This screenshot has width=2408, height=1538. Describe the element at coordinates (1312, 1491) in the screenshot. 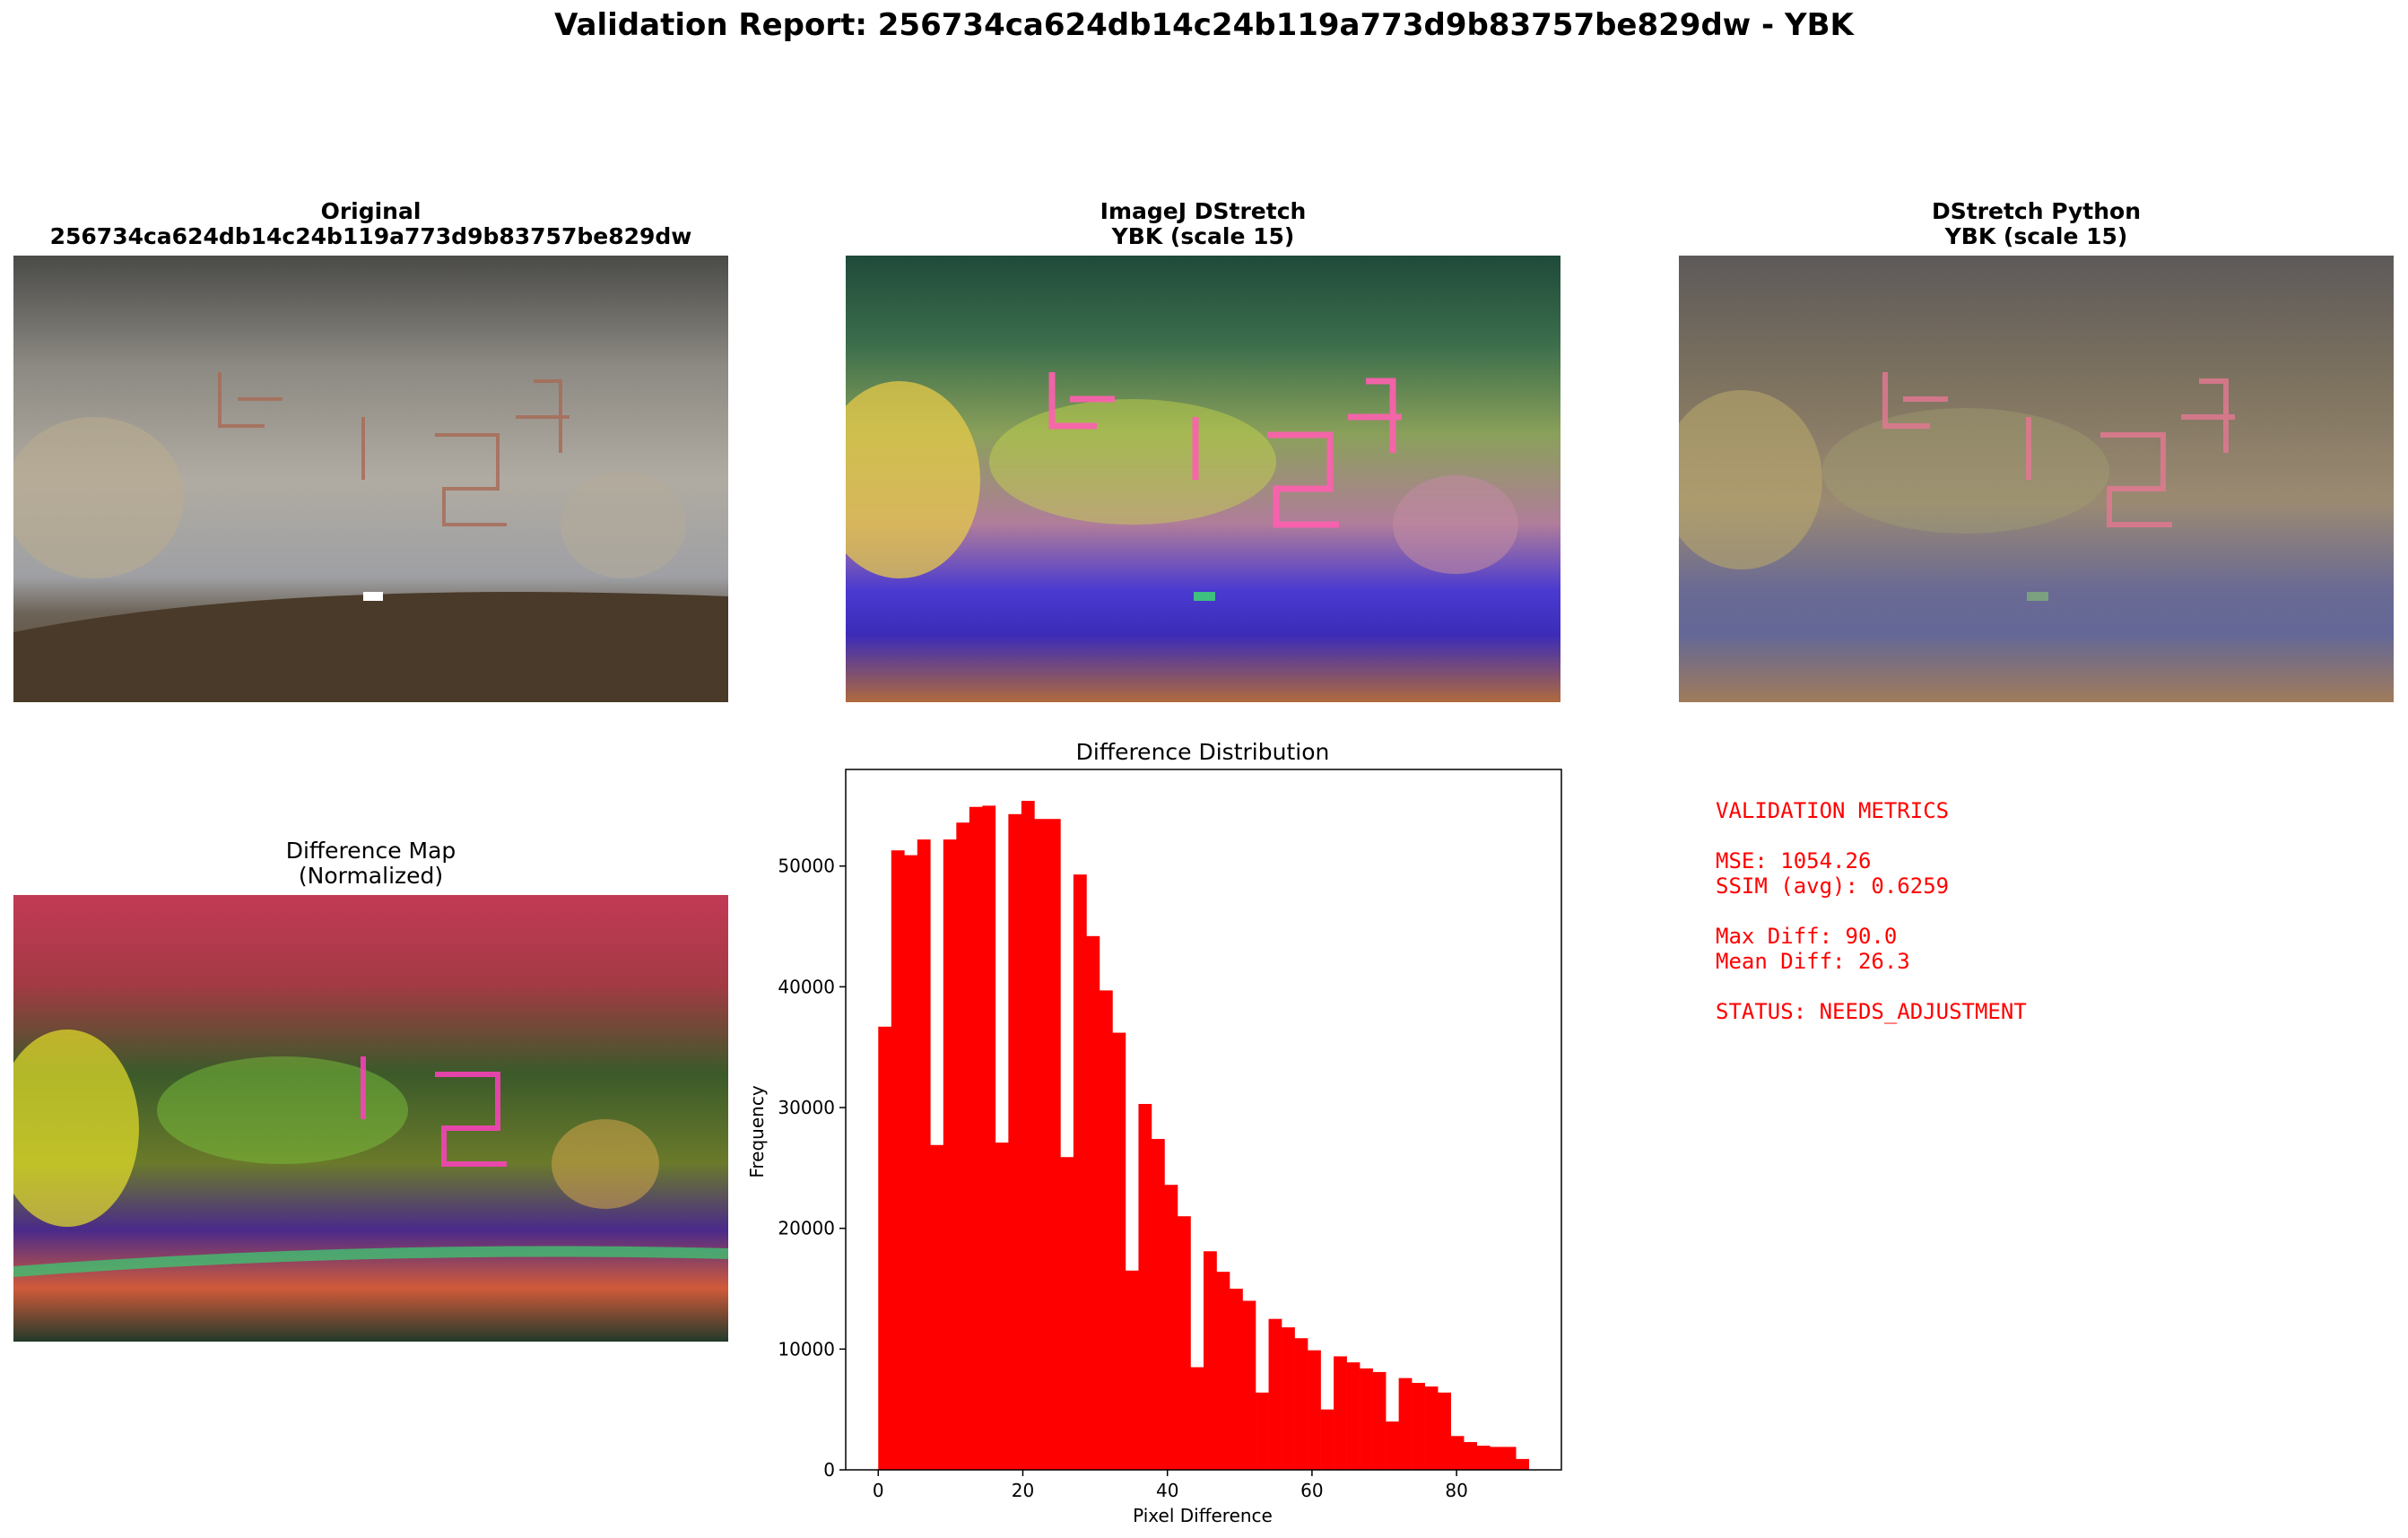

I see `x-tick-label: 60` at that location.